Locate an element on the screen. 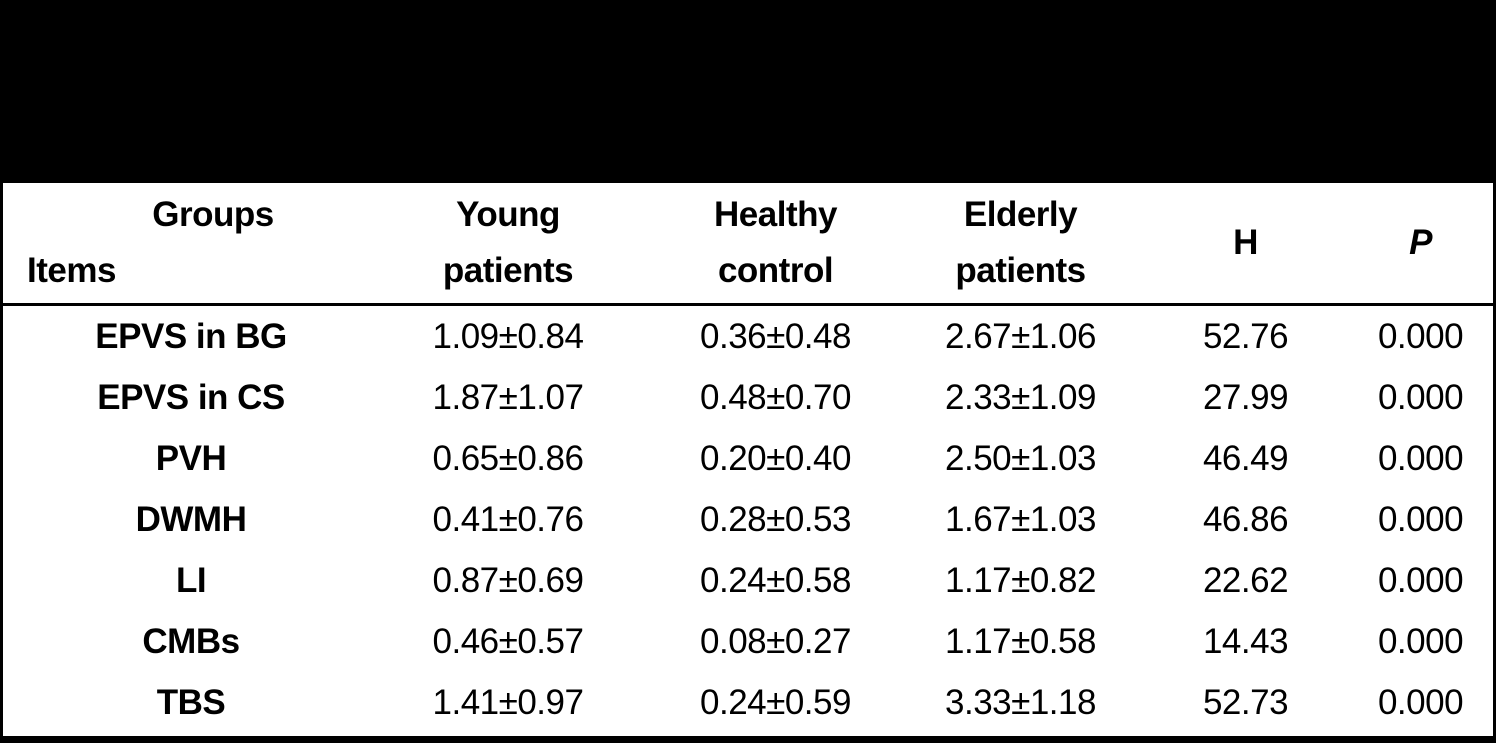  header-healthy-control: Healthy control is located at coordinates (775, 244).